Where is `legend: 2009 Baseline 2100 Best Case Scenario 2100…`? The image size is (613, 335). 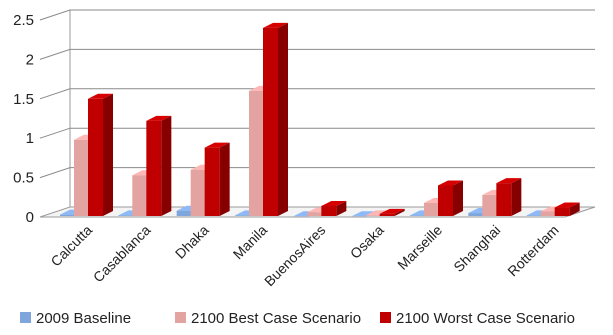 legend: 2009 Baseline 2100 Best Case Scenario 2100… is located at coordinates (297, 318).